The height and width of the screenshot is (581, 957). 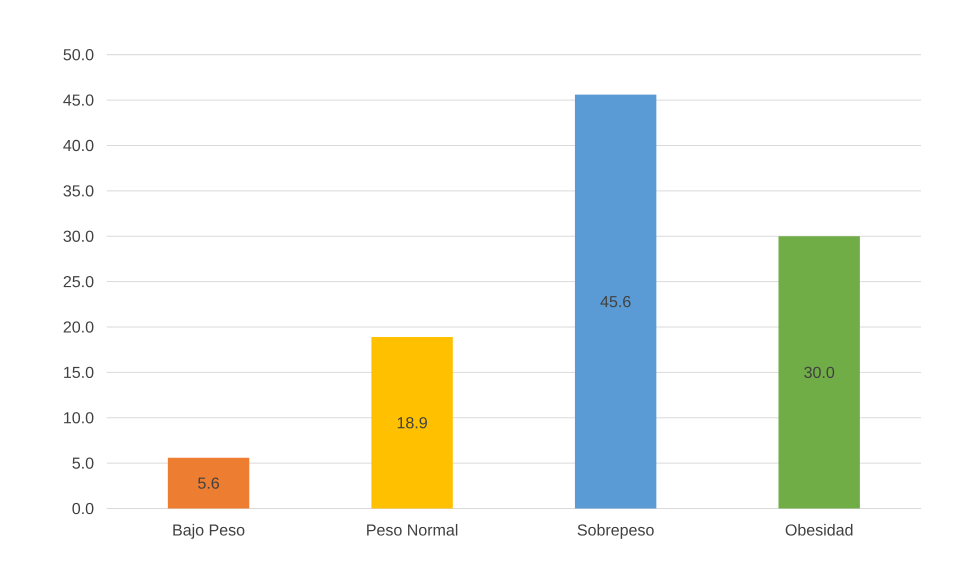 What do you see at coordinates (412, 530) in the screenshot?
I see `x-tick-label: Peso Normal` at bounding box center [412, 530].